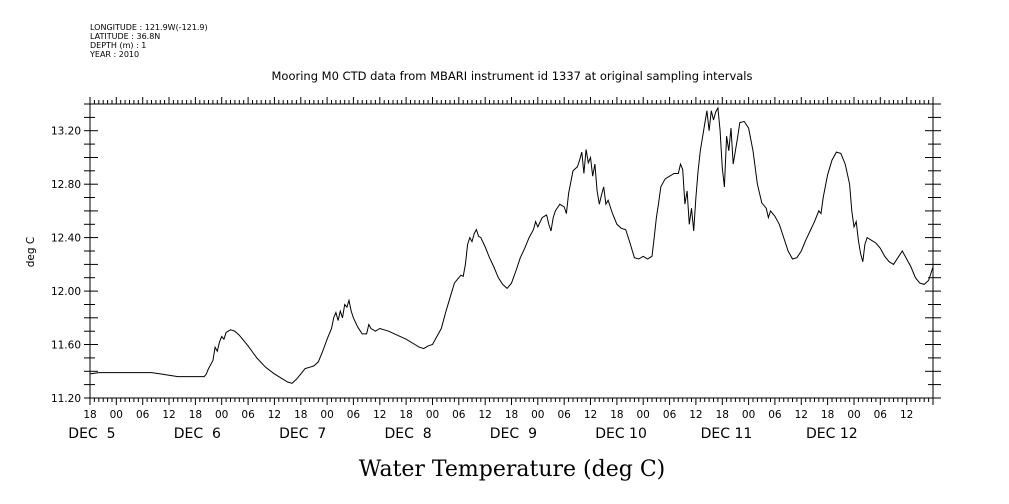  Describe the element at coordinates (66, 399) in the screenshot. I see `y-tick-label: 11.20` at that location.